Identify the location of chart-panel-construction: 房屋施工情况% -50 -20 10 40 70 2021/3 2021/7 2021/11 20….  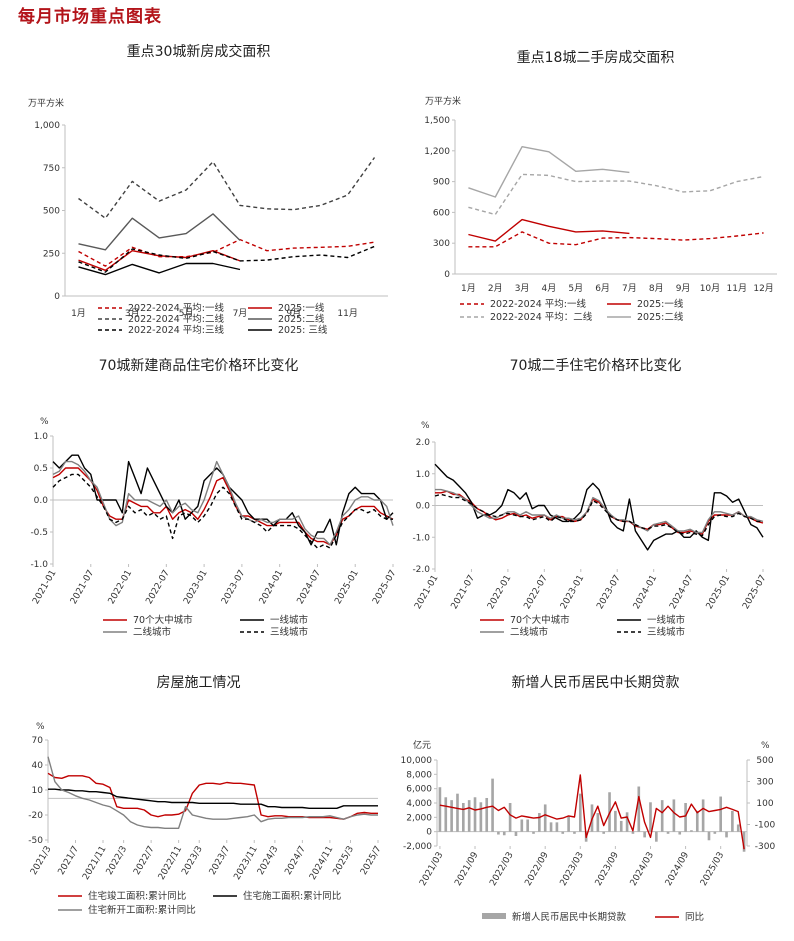
(198, 800).